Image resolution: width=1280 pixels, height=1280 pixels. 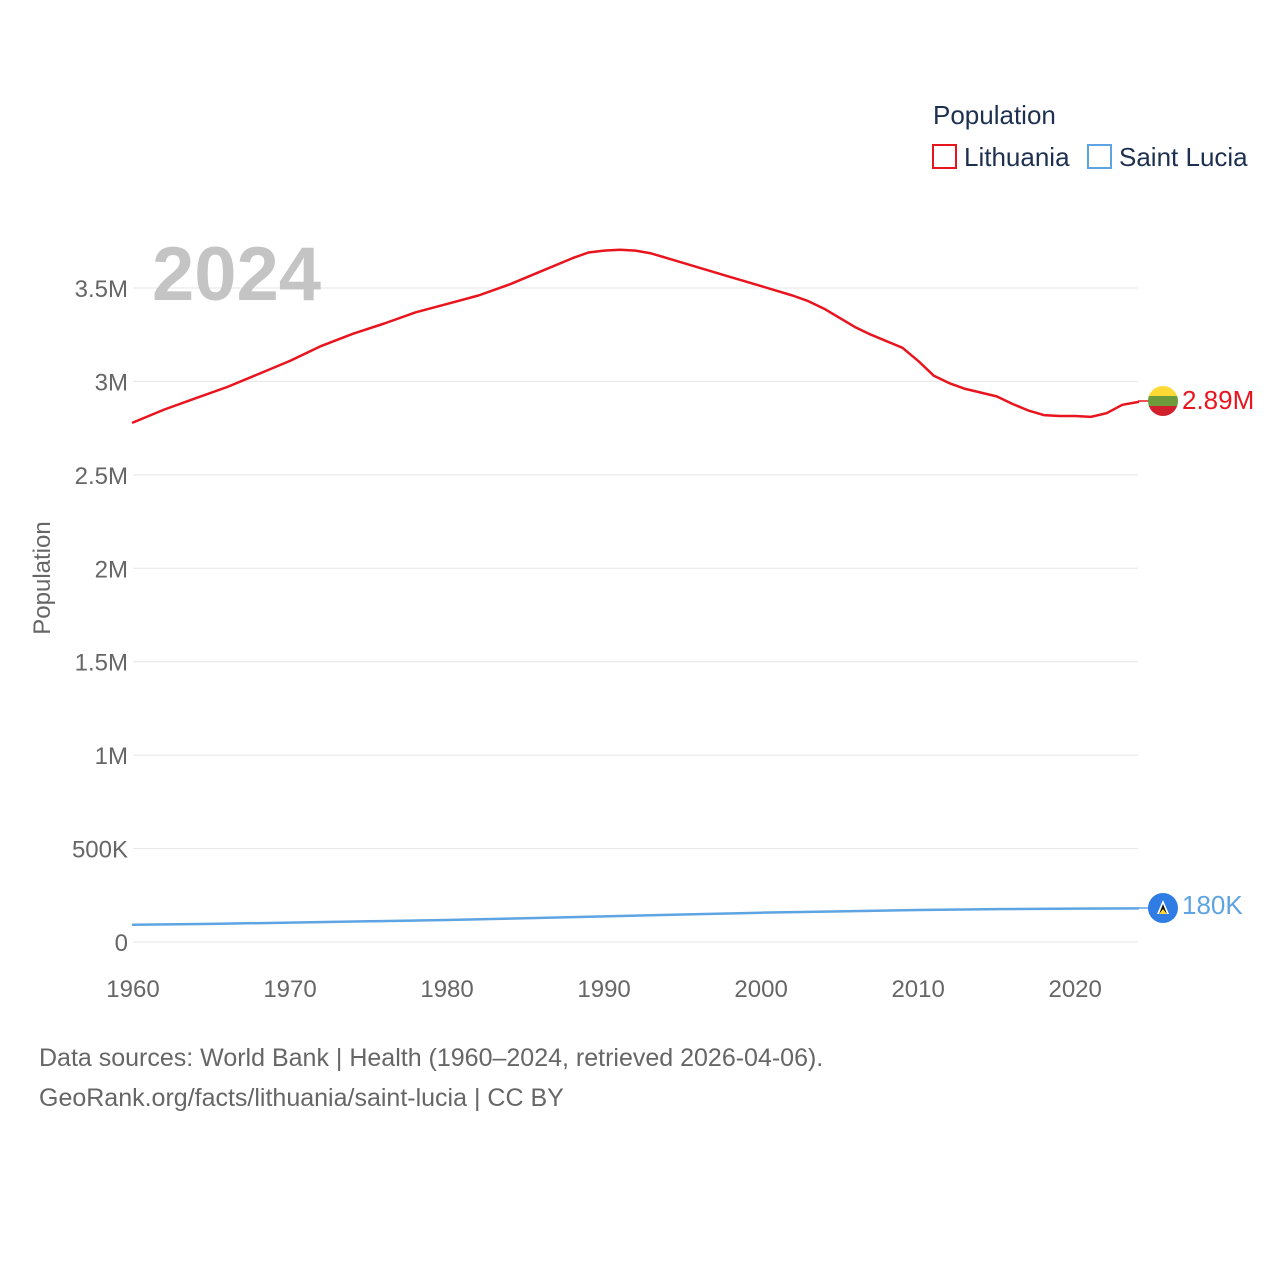 I want to click on y-tick-label: 2.5M, so click(x=101, y=476).